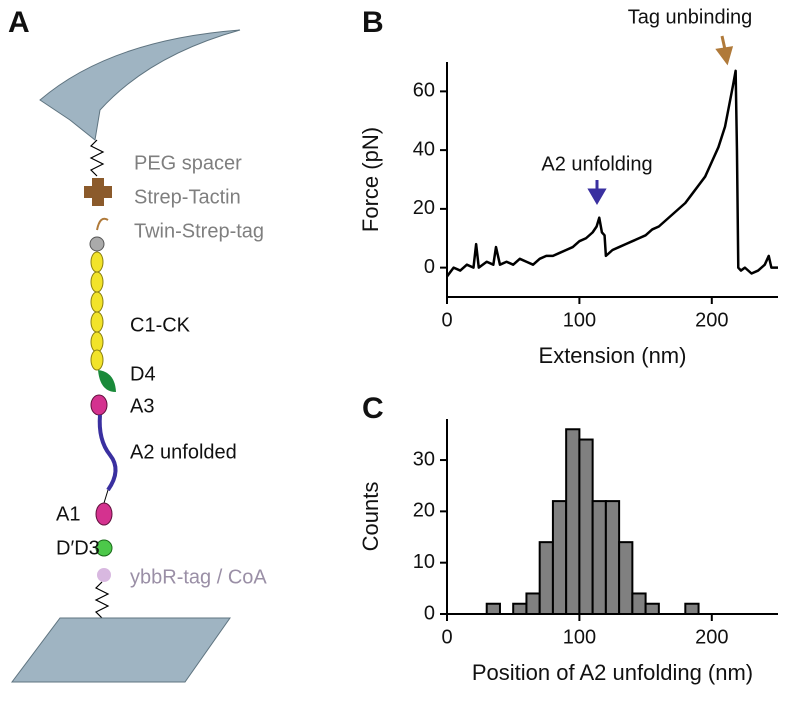  I want to click on label: D4, so click(143, 374).